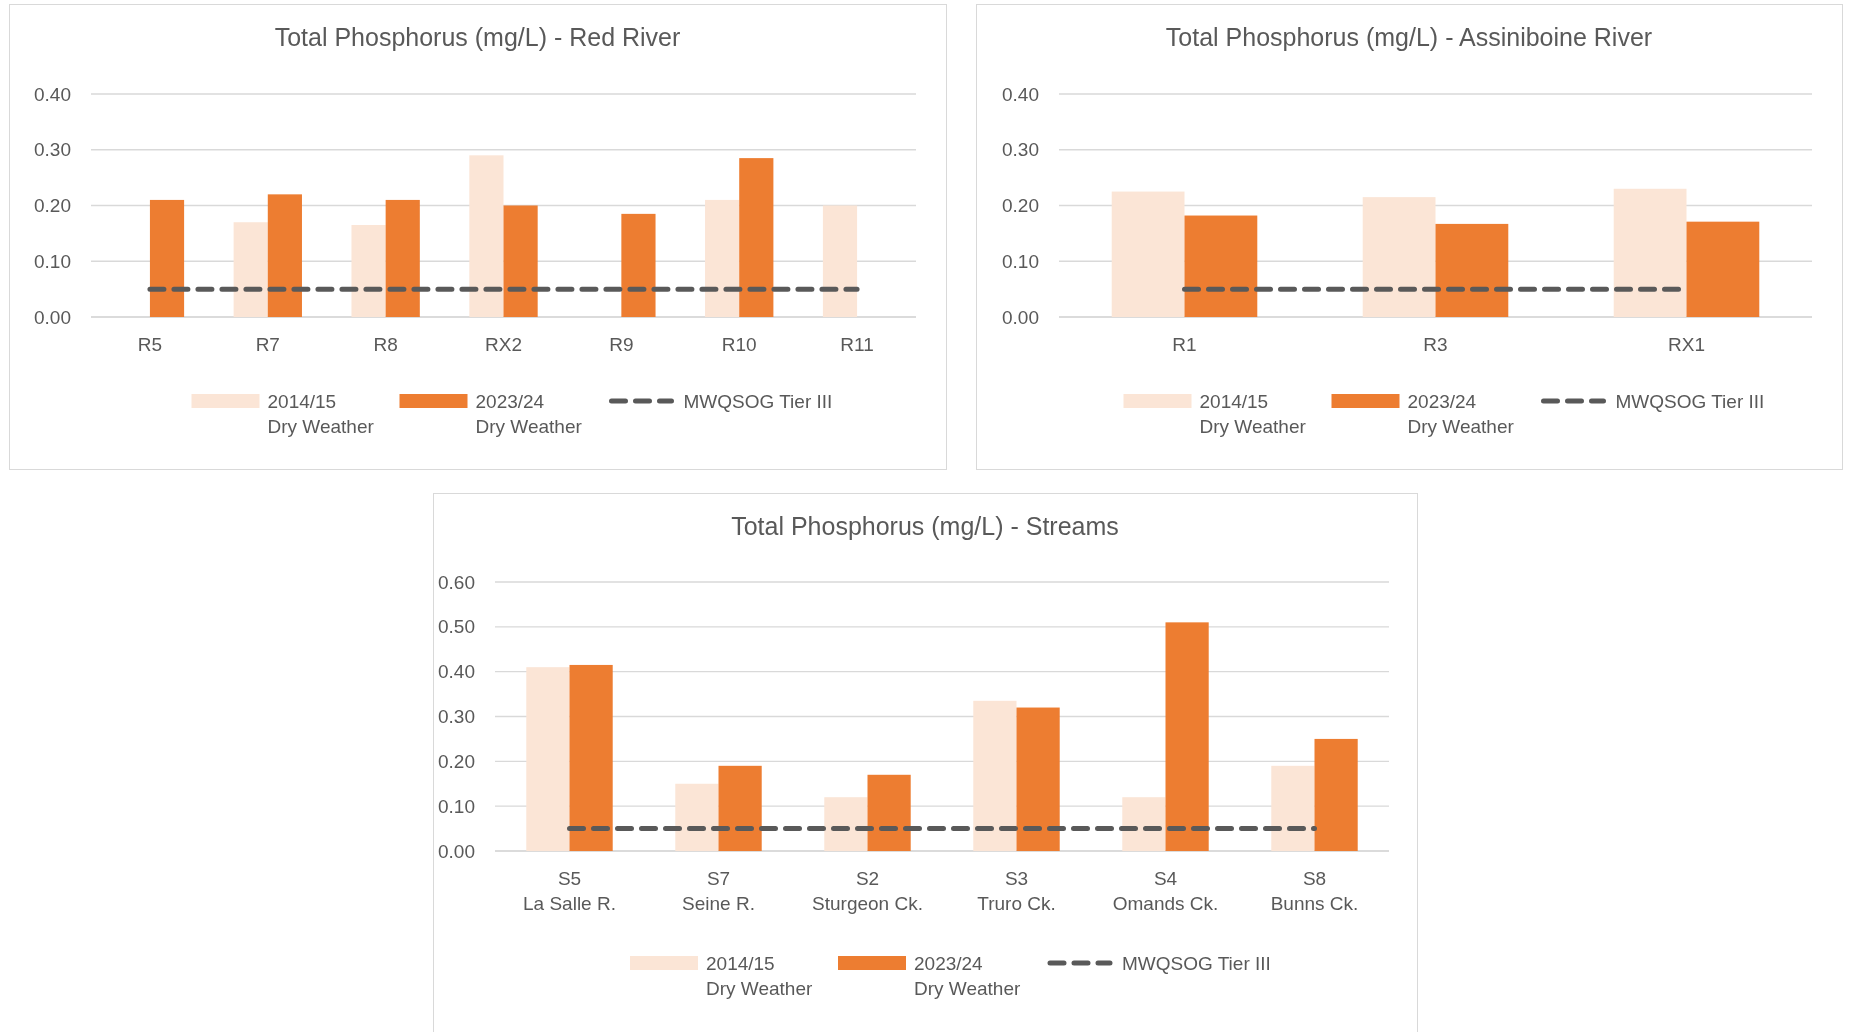  What do you see at coordinates (1184, 344) in the screenshot?
I see `x-tick-label: R1` at bounding box center [1184, 344].